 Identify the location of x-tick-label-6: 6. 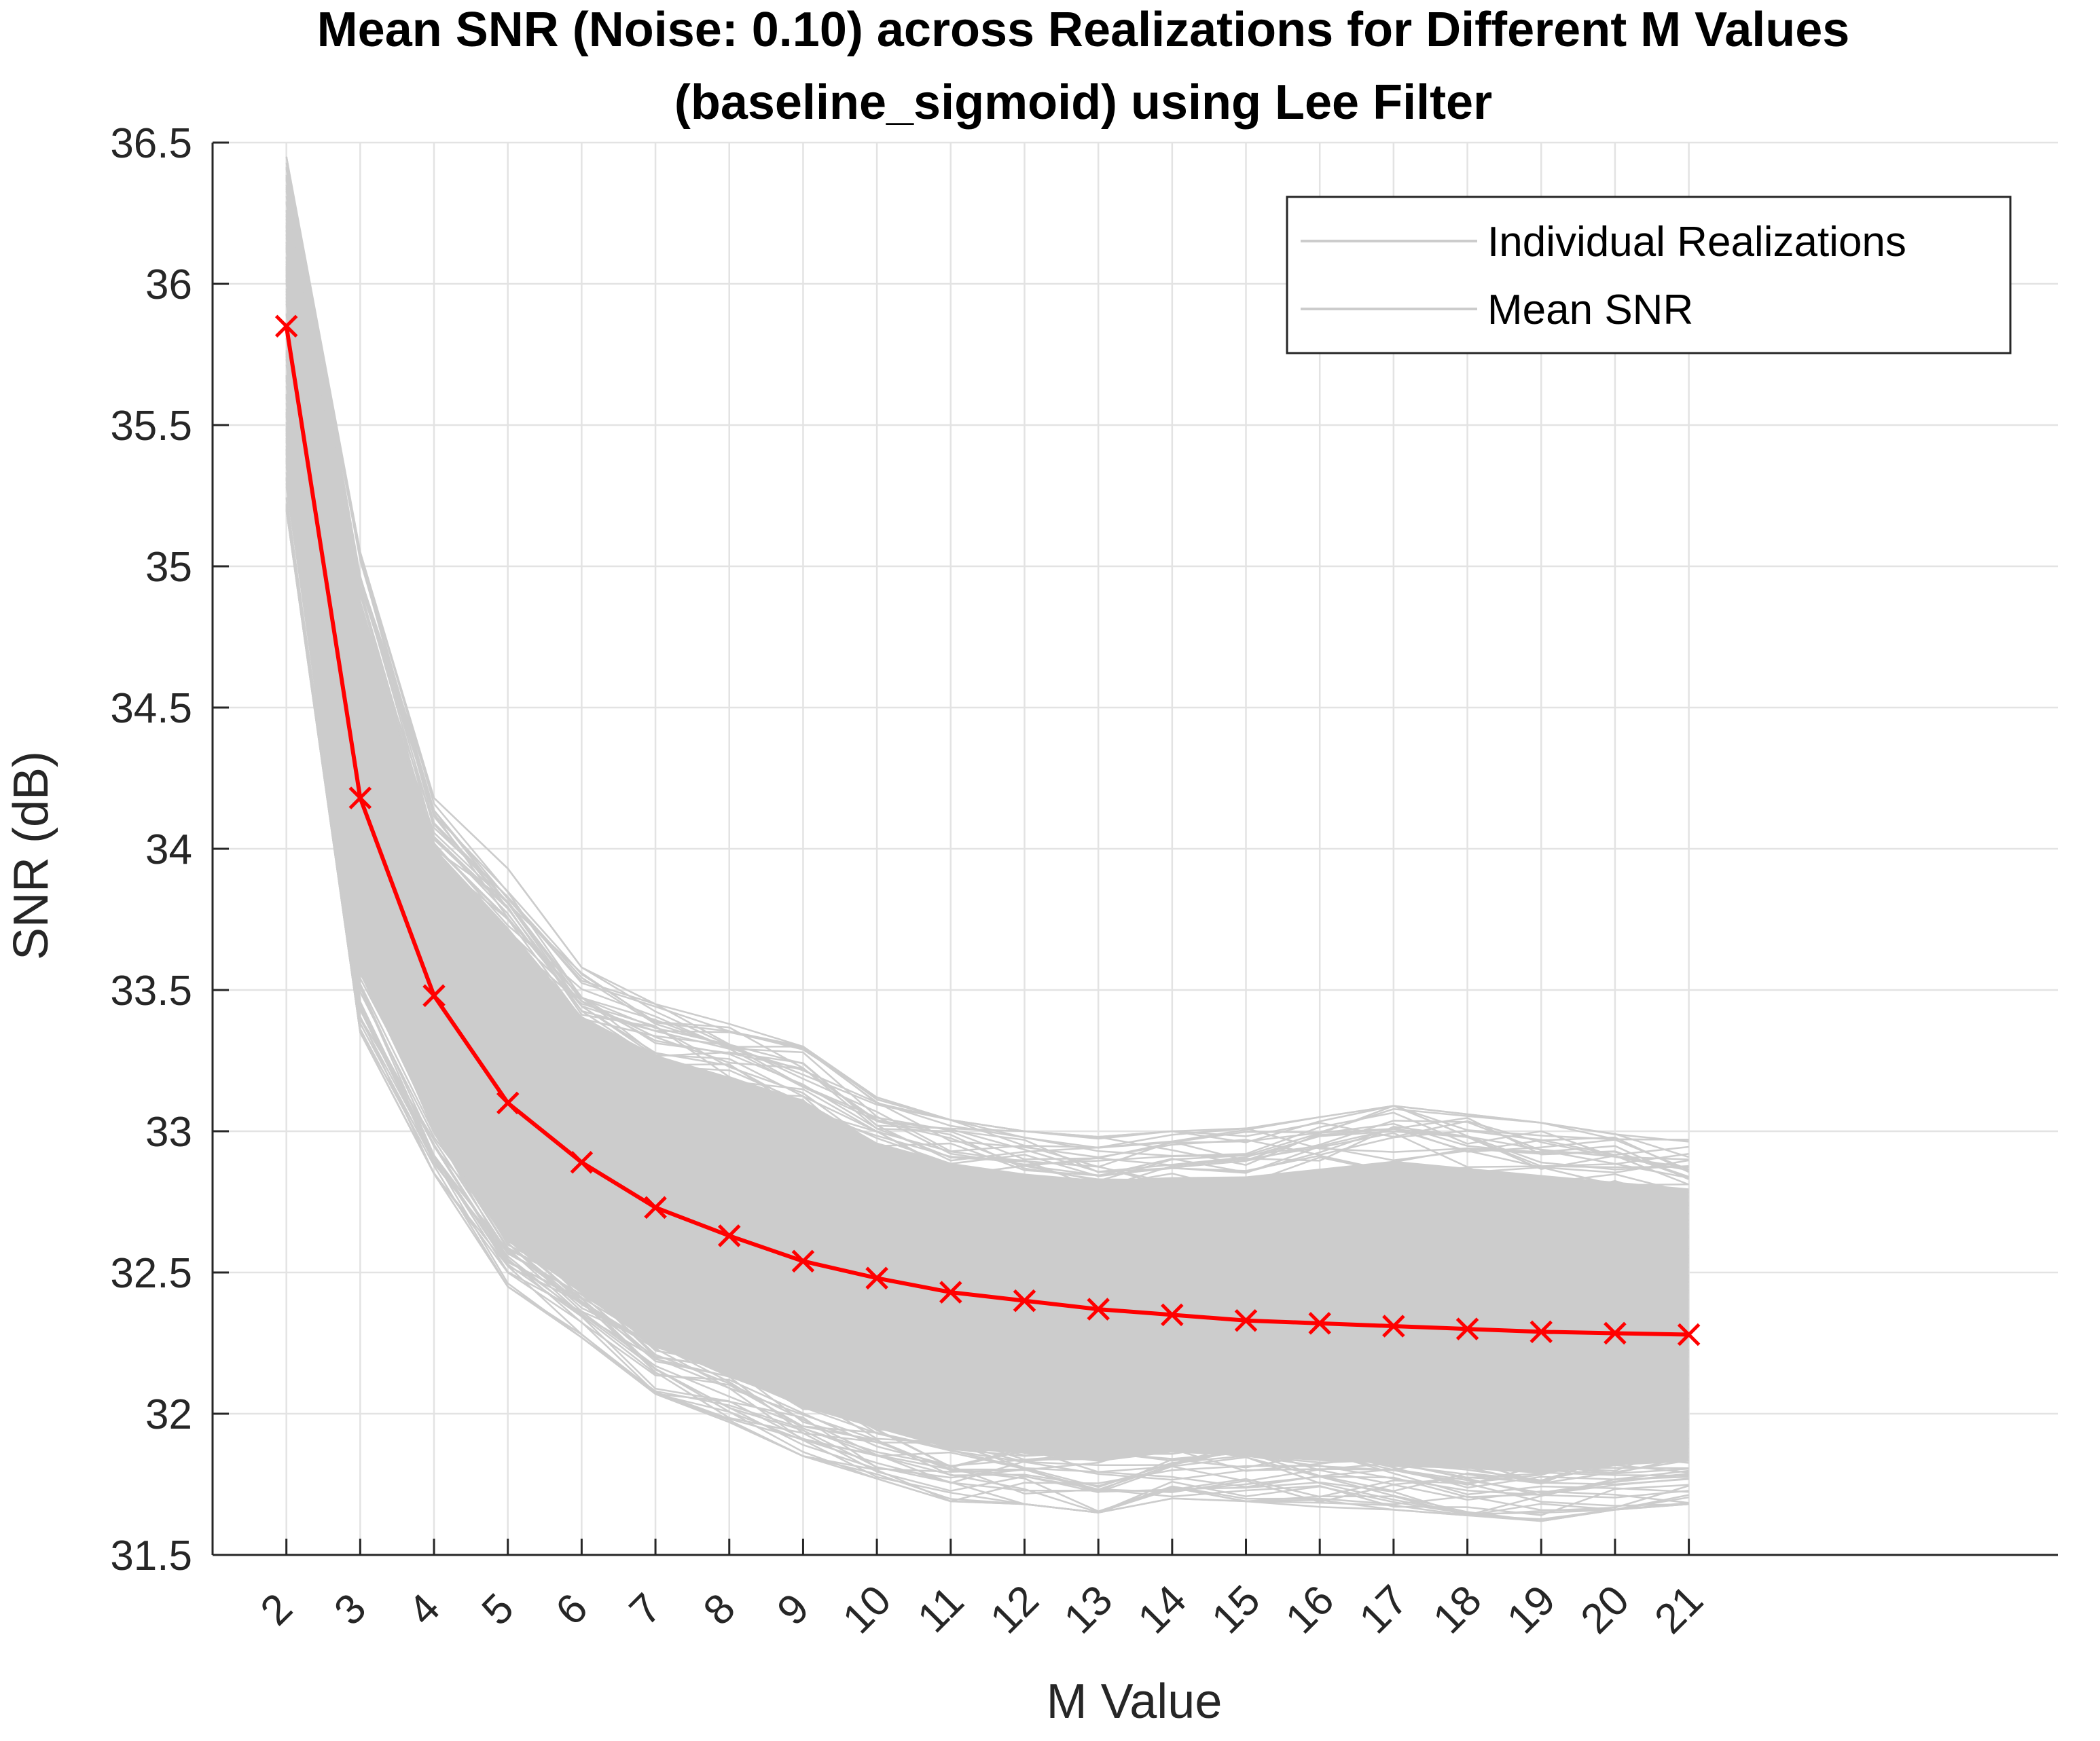
(571, 1609).